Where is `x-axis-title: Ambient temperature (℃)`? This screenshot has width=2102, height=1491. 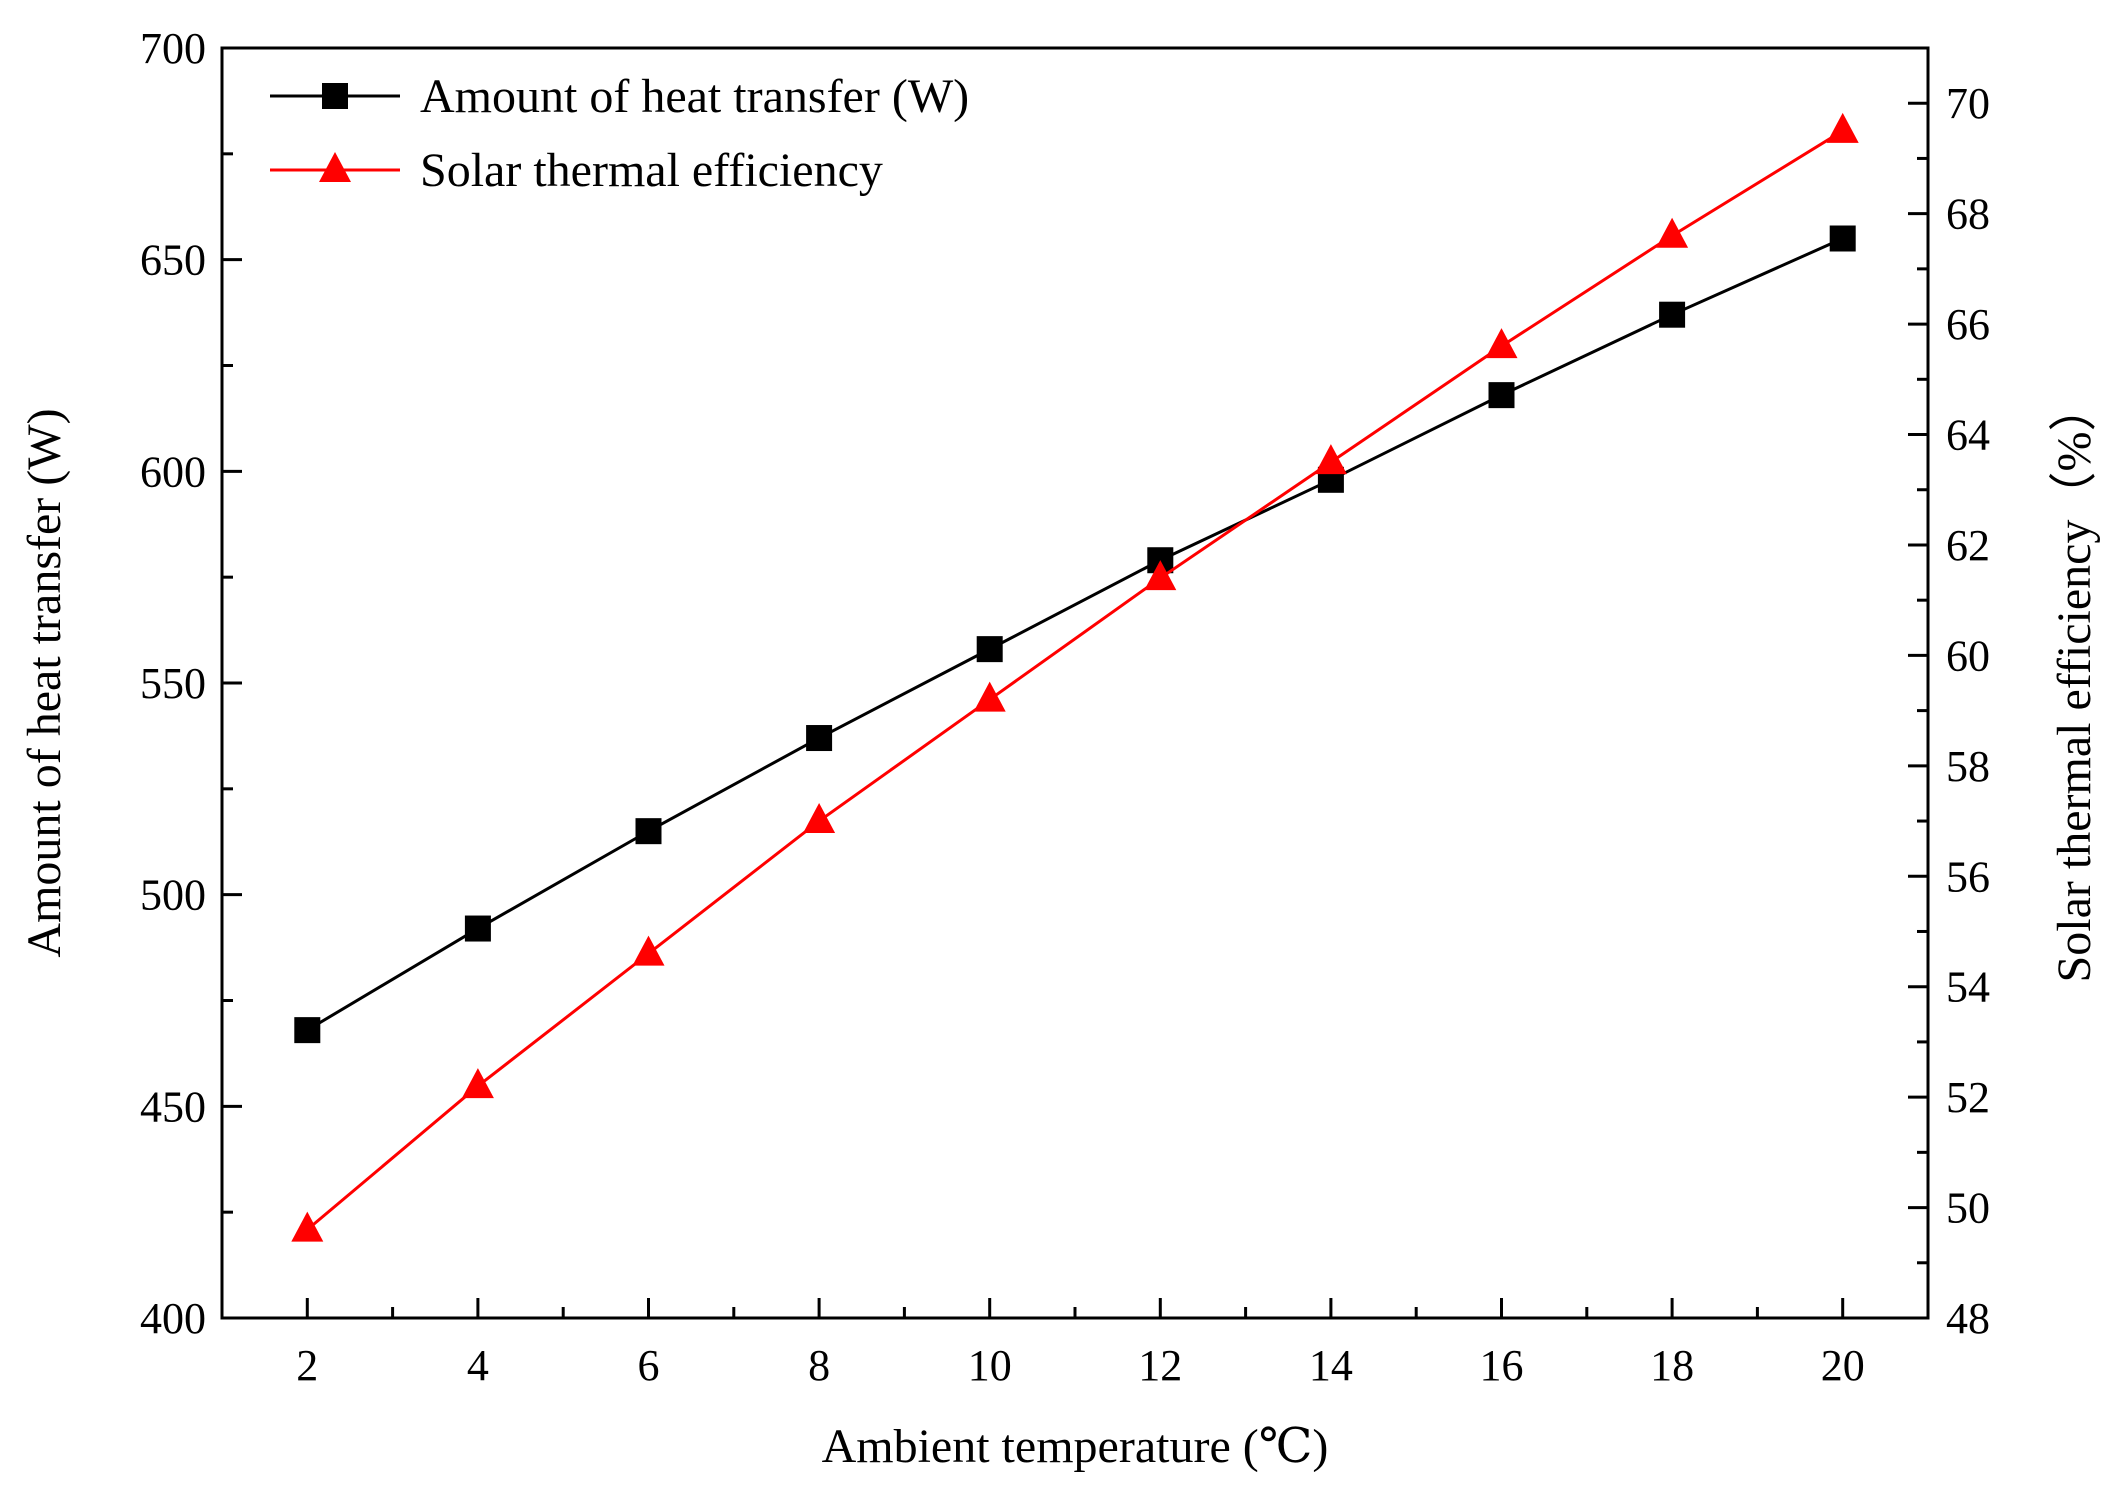 x-axis-title: Ambient temperature (℃) is located at coordinates (1075, 1446).